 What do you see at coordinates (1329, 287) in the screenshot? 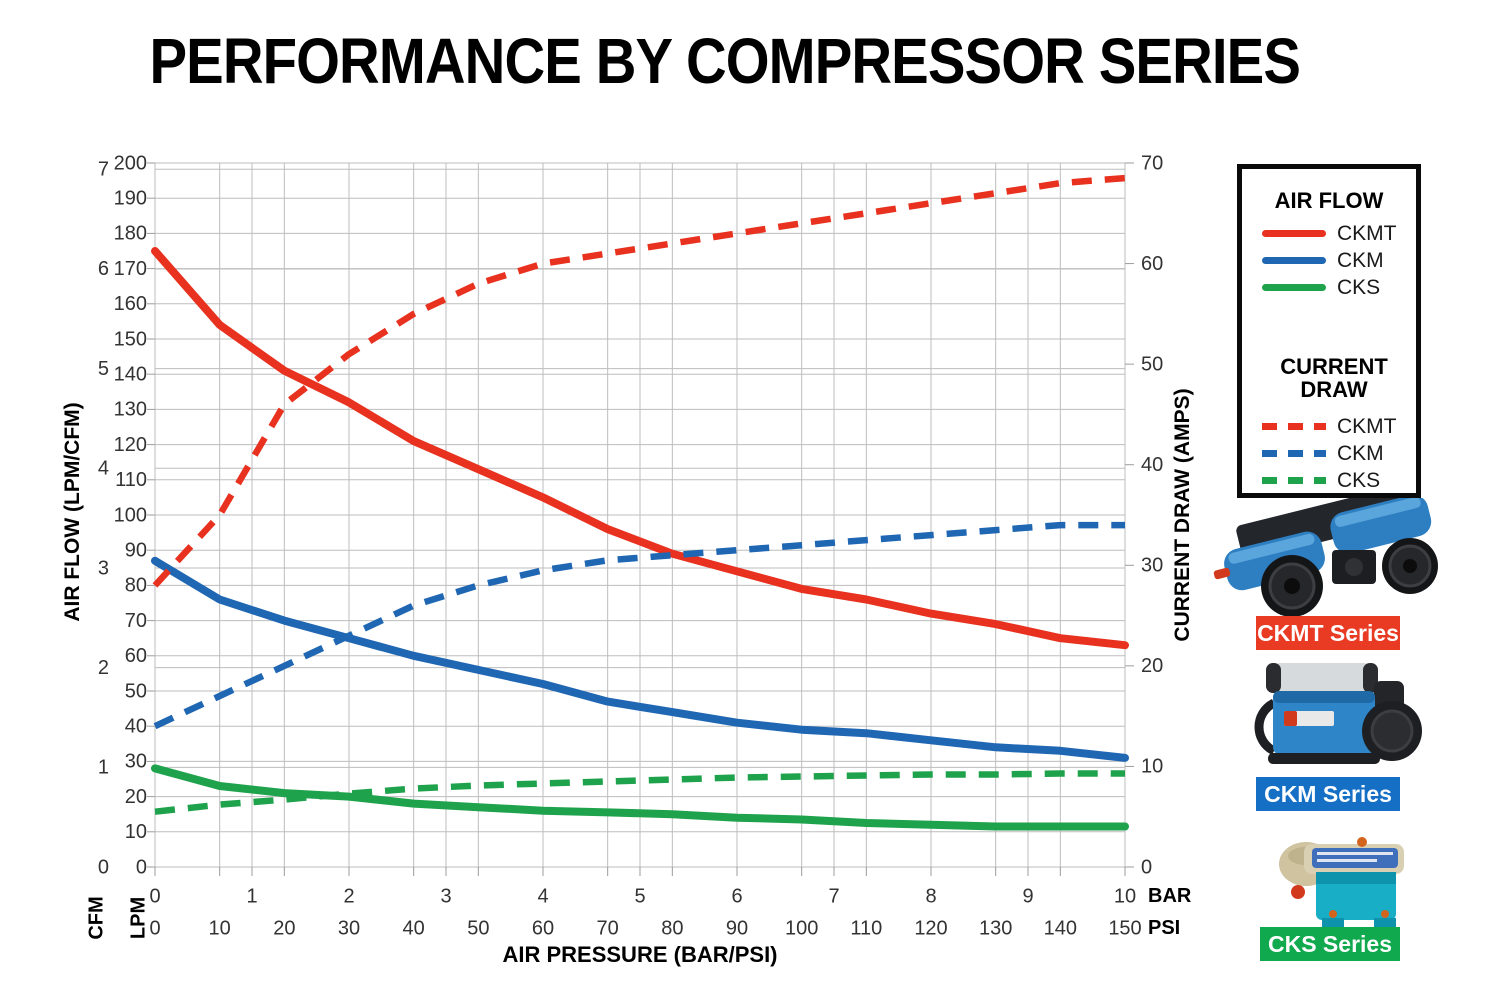
I see `legend-item-airflow-cks: CKS` at bounding box center [1329, 287].